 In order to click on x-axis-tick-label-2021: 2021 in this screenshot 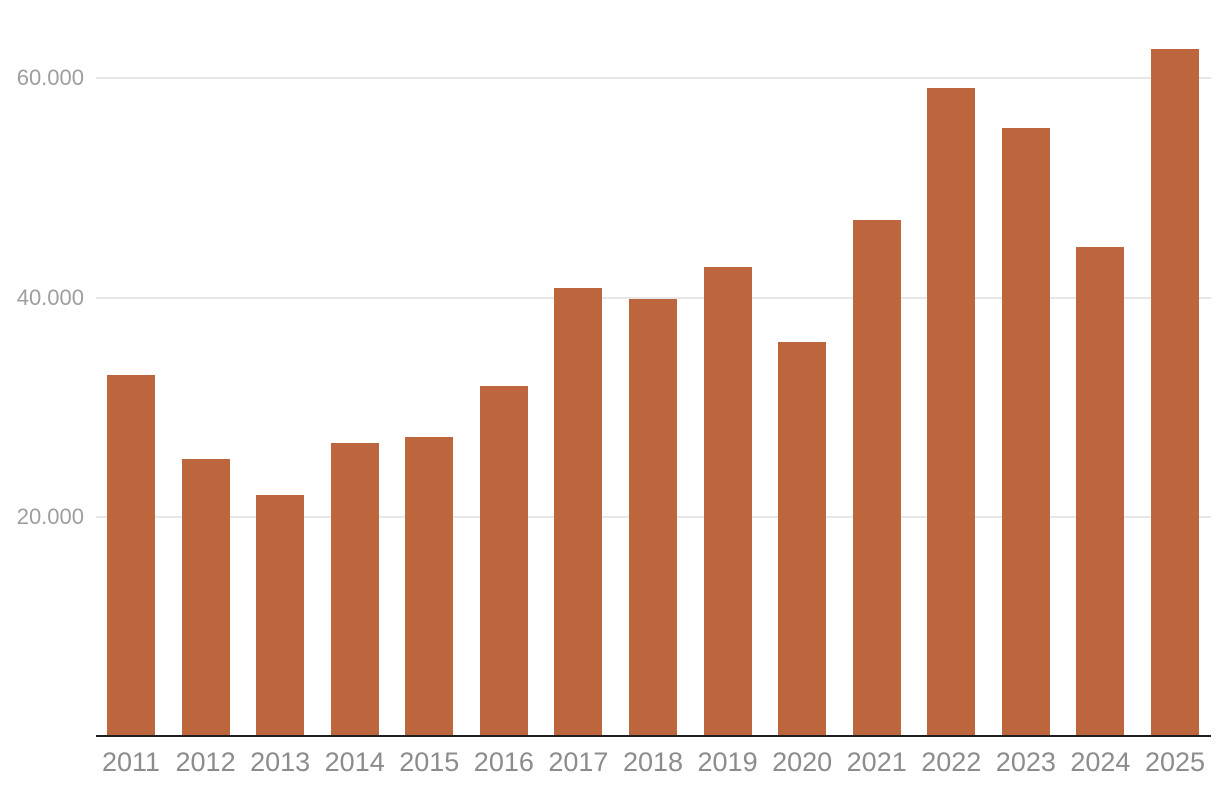, I will do `click(876, 762)`.